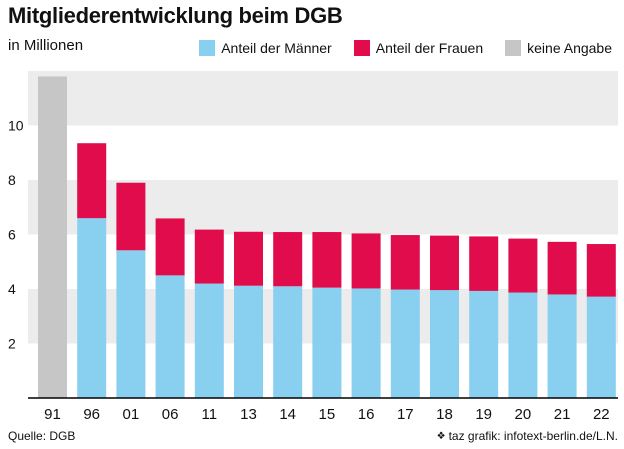  I want to click on legend-label-men: Anteil der Männer, so click(276, 48).